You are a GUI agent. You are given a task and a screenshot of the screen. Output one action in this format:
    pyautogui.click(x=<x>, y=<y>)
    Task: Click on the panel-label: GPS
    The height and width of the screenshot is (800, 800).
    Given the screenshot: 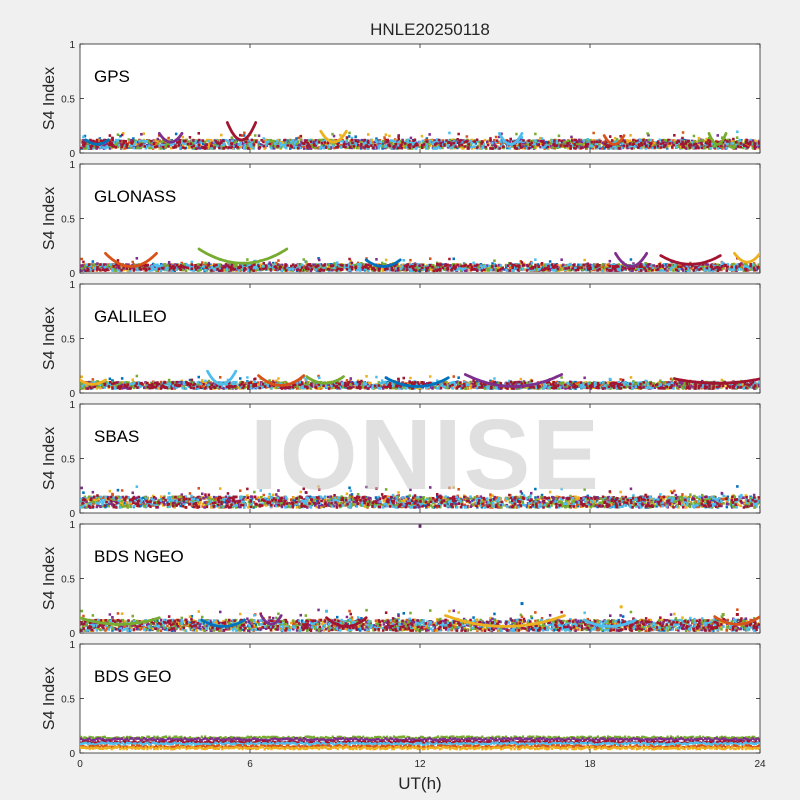 What is the action you would take?
    pyautogui.click(x=112, y=76)
    